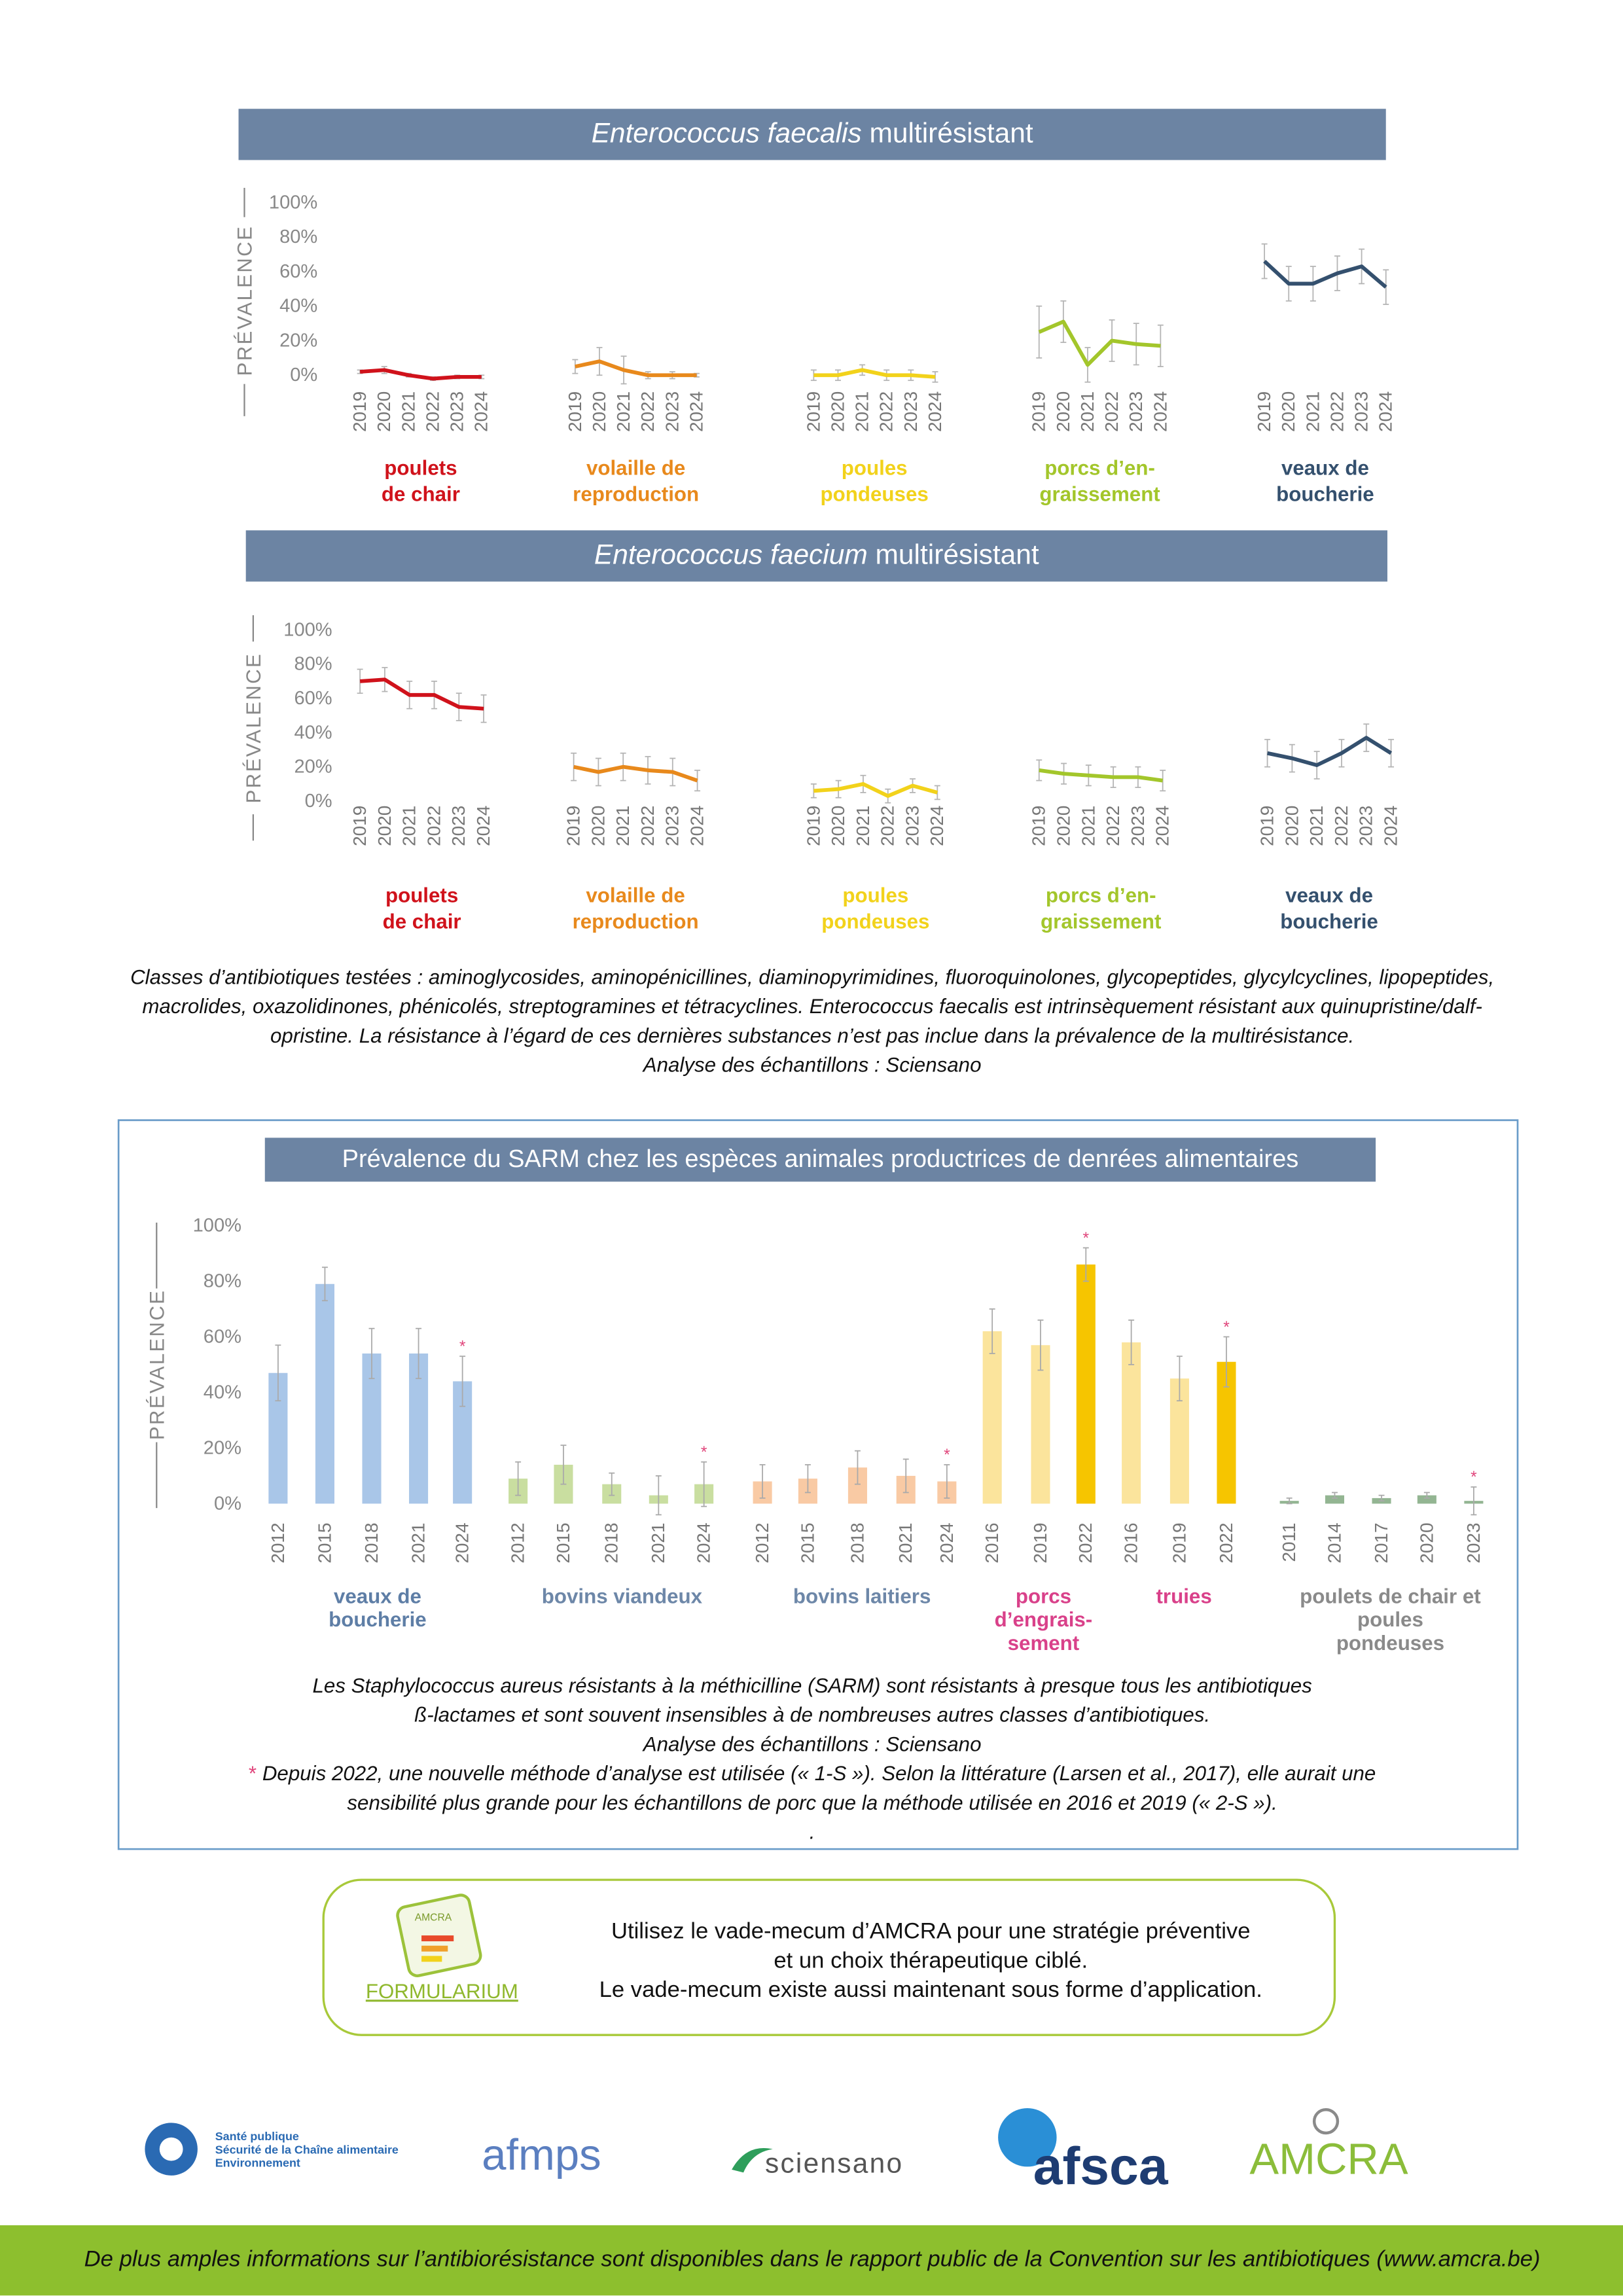 This screenshot has width=1623, height=2296. What do you see at coordinates (378, 1596) in the screenshot?
I see `group-label: veaux de` at bounding box center [378, 1596].